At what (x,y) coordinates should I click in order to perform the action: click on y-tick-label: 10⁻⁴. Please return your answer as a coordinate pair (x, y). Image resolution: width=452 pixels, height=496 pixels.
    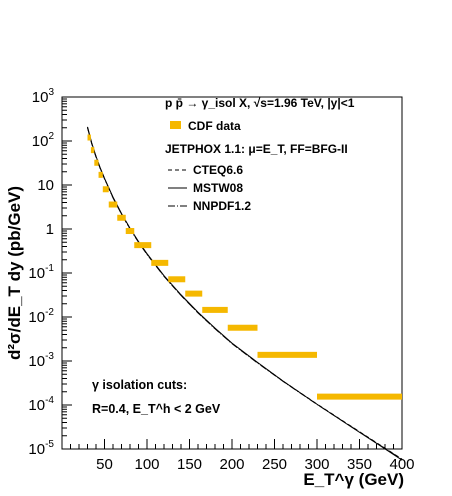
    Looking at the image, I should click on (41, 404).